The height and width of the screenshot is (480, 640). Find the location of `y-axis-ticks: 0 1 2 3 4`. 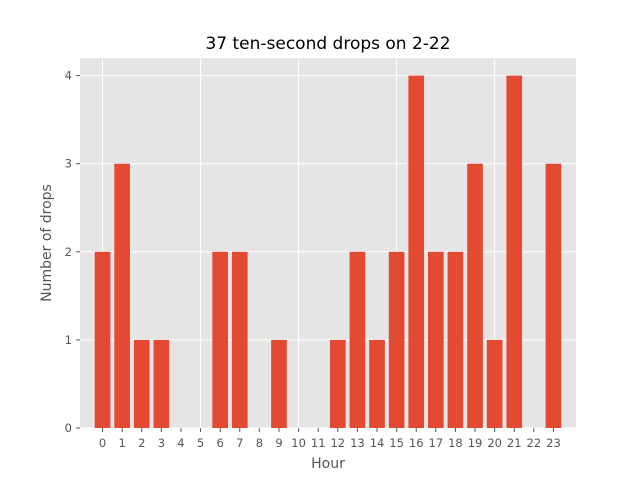

y-axis-ticks: 0 1 2 3 4 is located at coordinates (72, 252).